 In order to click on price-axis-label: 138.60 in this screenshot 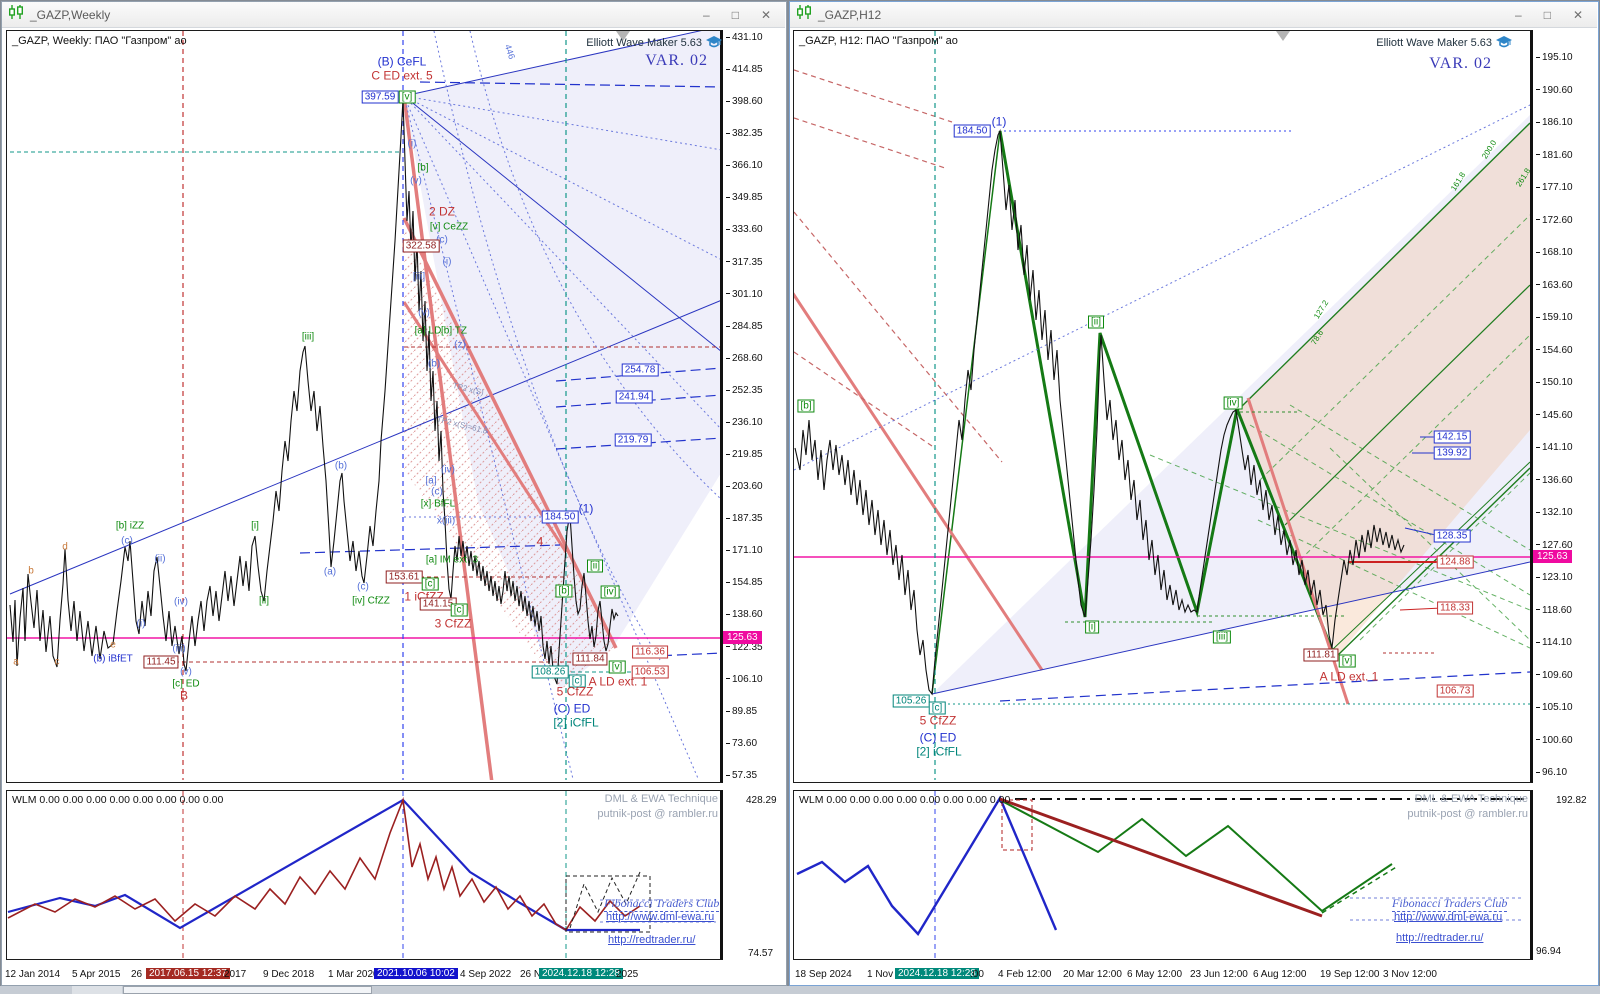, I will do `click(744, 614)`.